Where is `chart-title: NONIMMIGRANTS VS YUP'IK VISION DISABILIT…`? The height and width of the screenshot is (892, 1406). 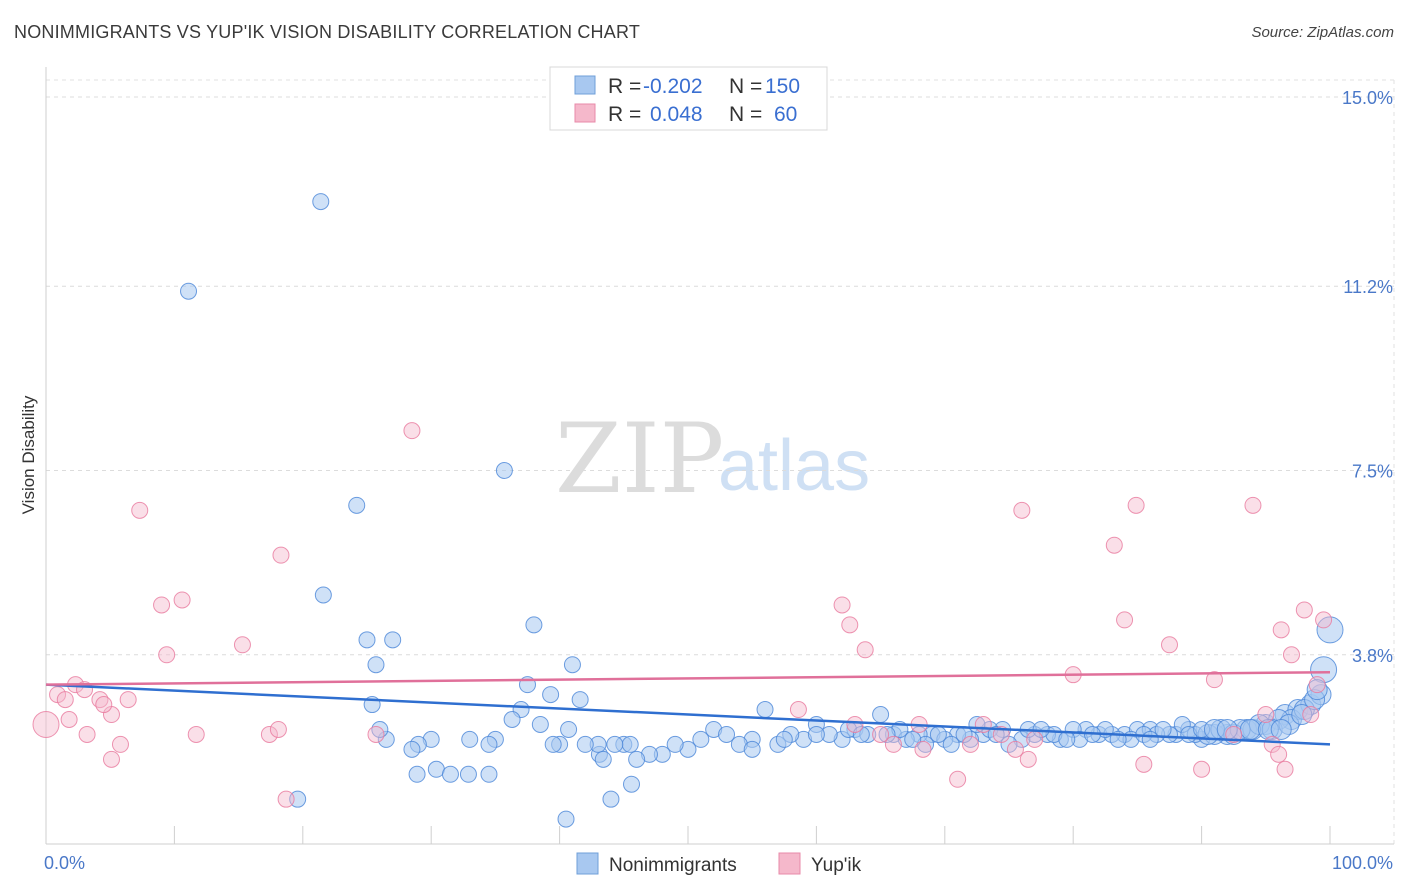
chart-title: NONIMMIGRANTS VS YUP'IK VISION DISABILIT… is located at coordinates (327, 32).